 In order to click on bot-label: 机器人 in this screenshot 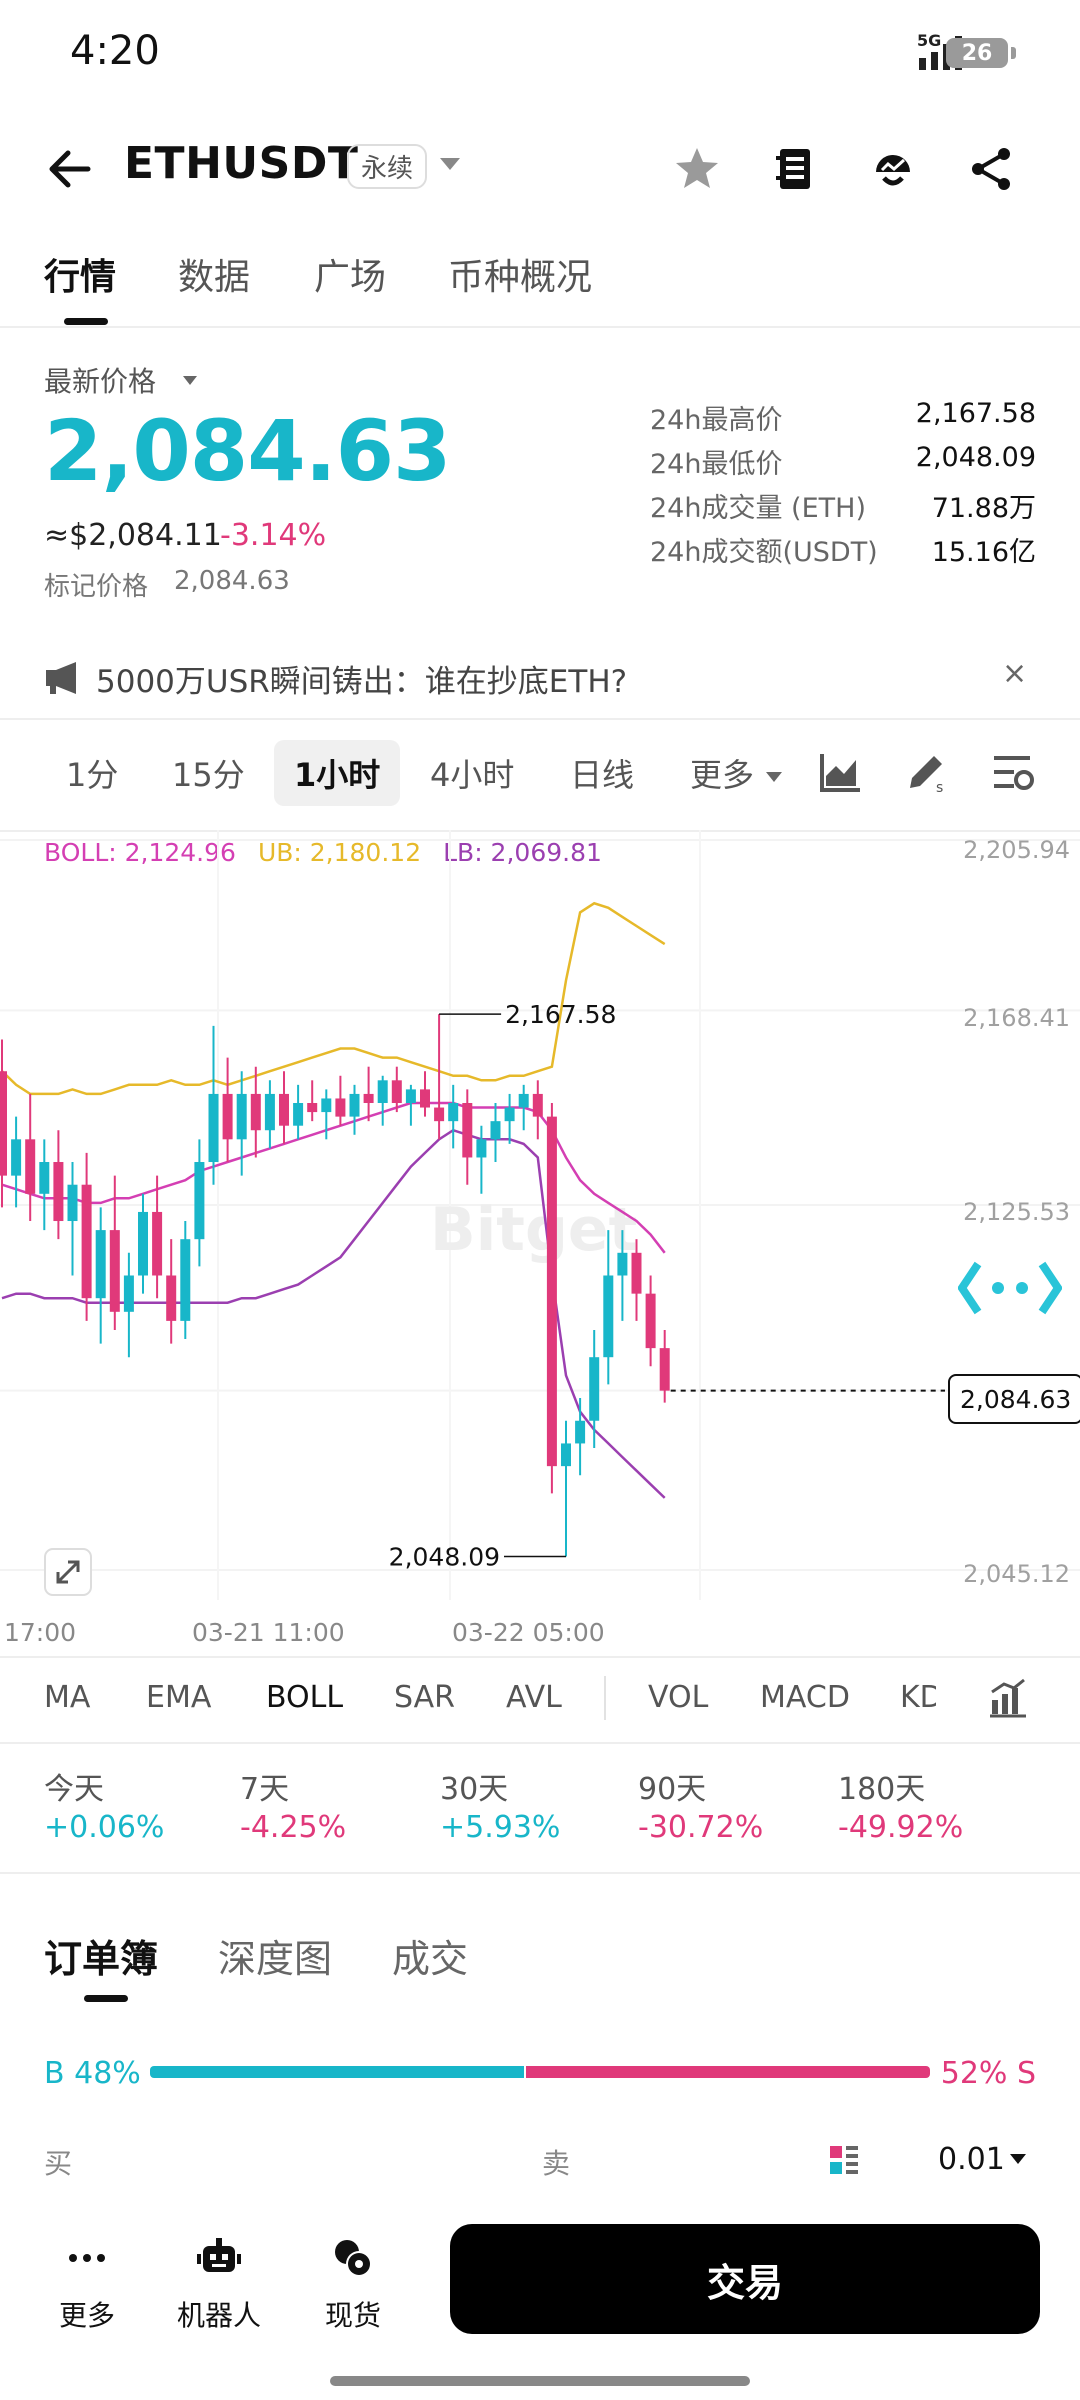, I will do `click(218, 2315)`.